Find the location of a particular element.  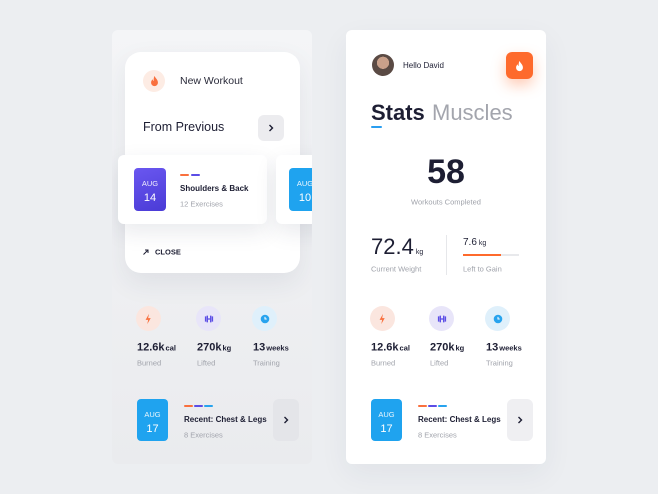

divider is located at coordinates (446, 255).